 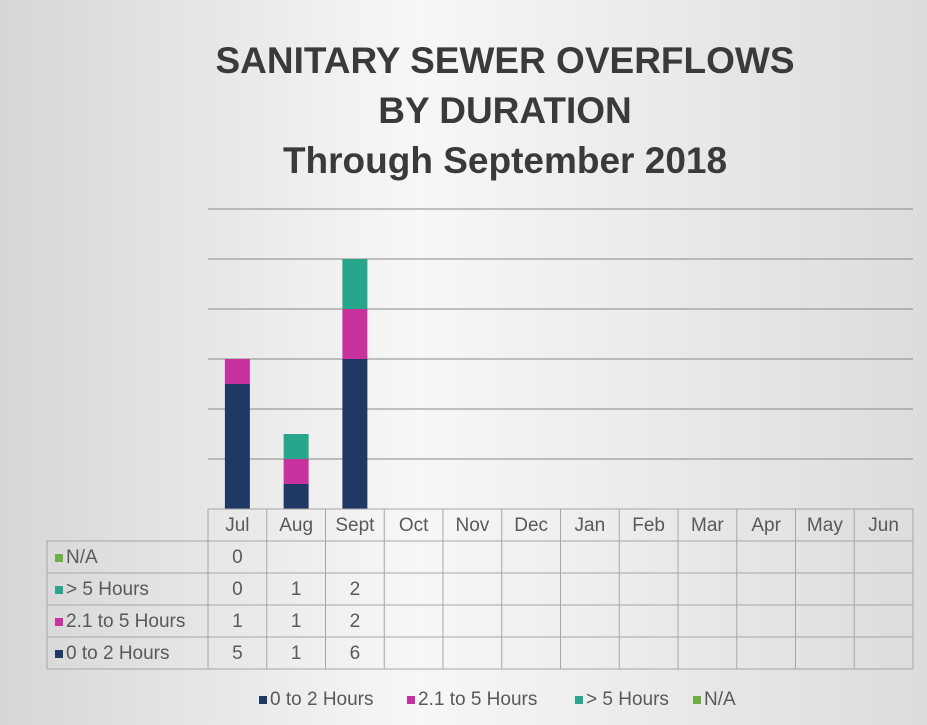 I want to click on x-tick-label: Mar, so click(x=707, y=525).